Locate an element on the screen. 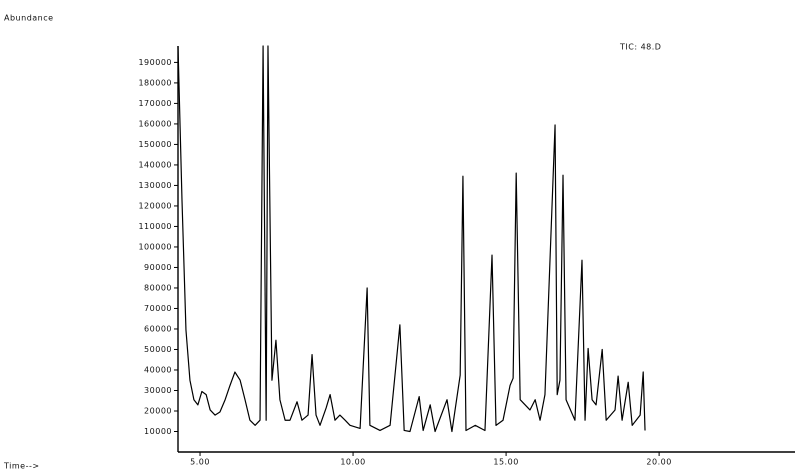 The image size is (795, 472). x-tick-label: 5.00 is located at coordinates (200, 462).